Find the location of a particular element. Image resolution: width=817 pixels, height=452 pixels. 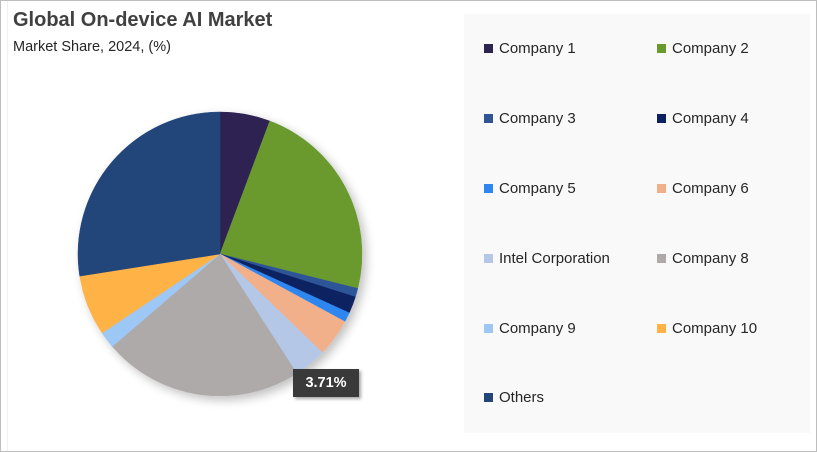

pie-slice-others is located at coordinates (149, 194).